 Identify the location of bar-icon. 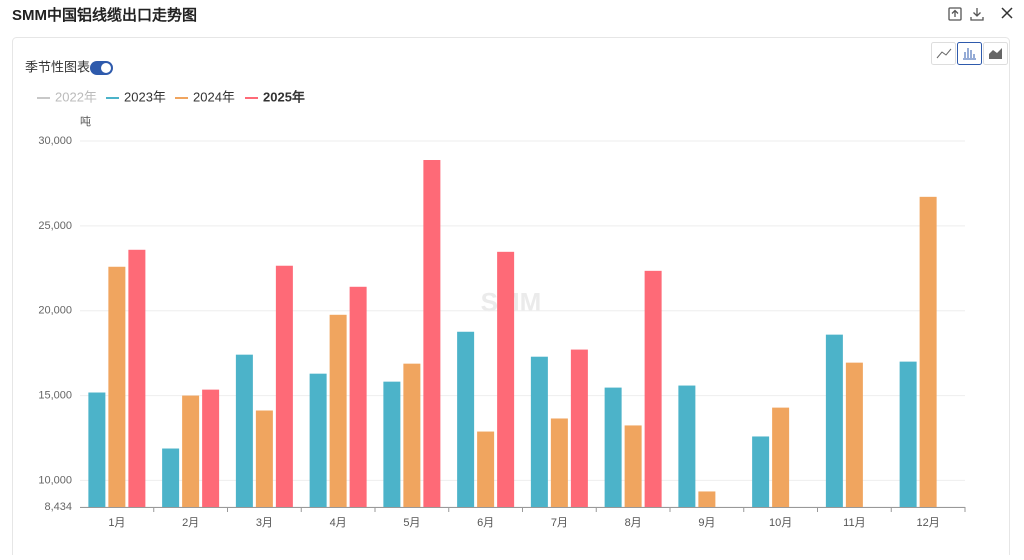
(969, 54).